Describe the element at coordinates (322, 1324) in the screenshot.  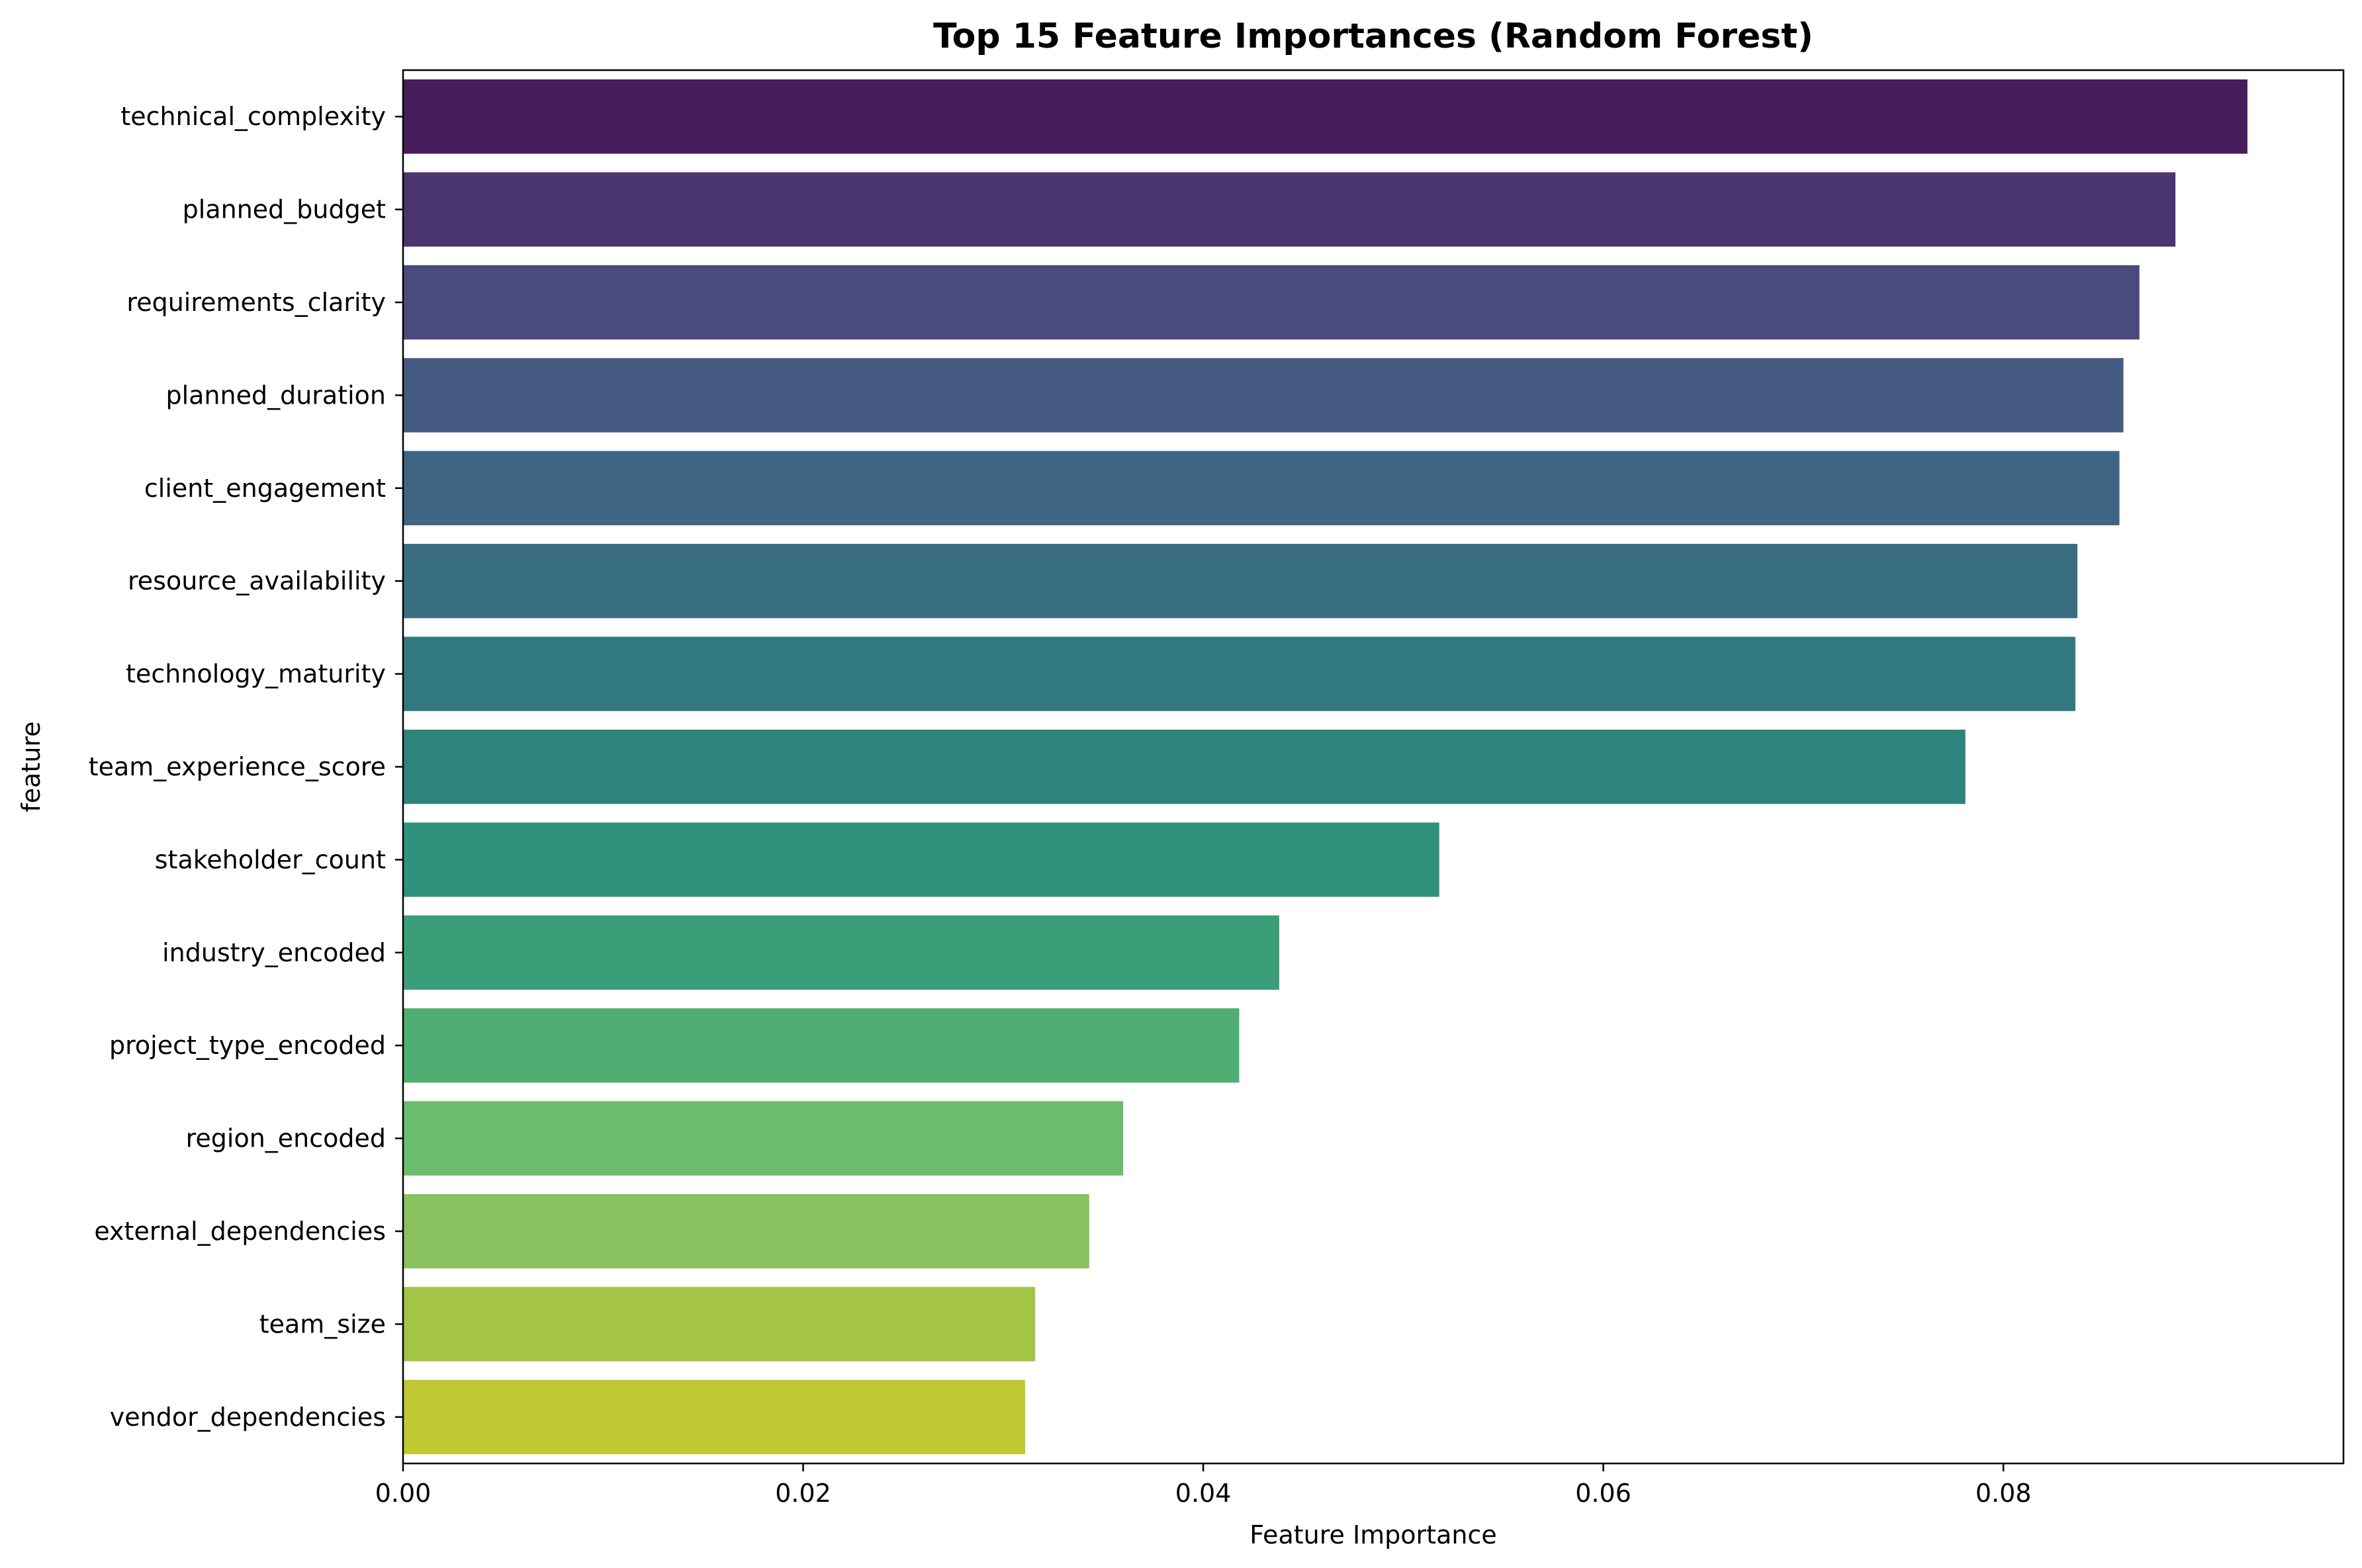
I see `y-tick-label-team-size: team_size` at that location.